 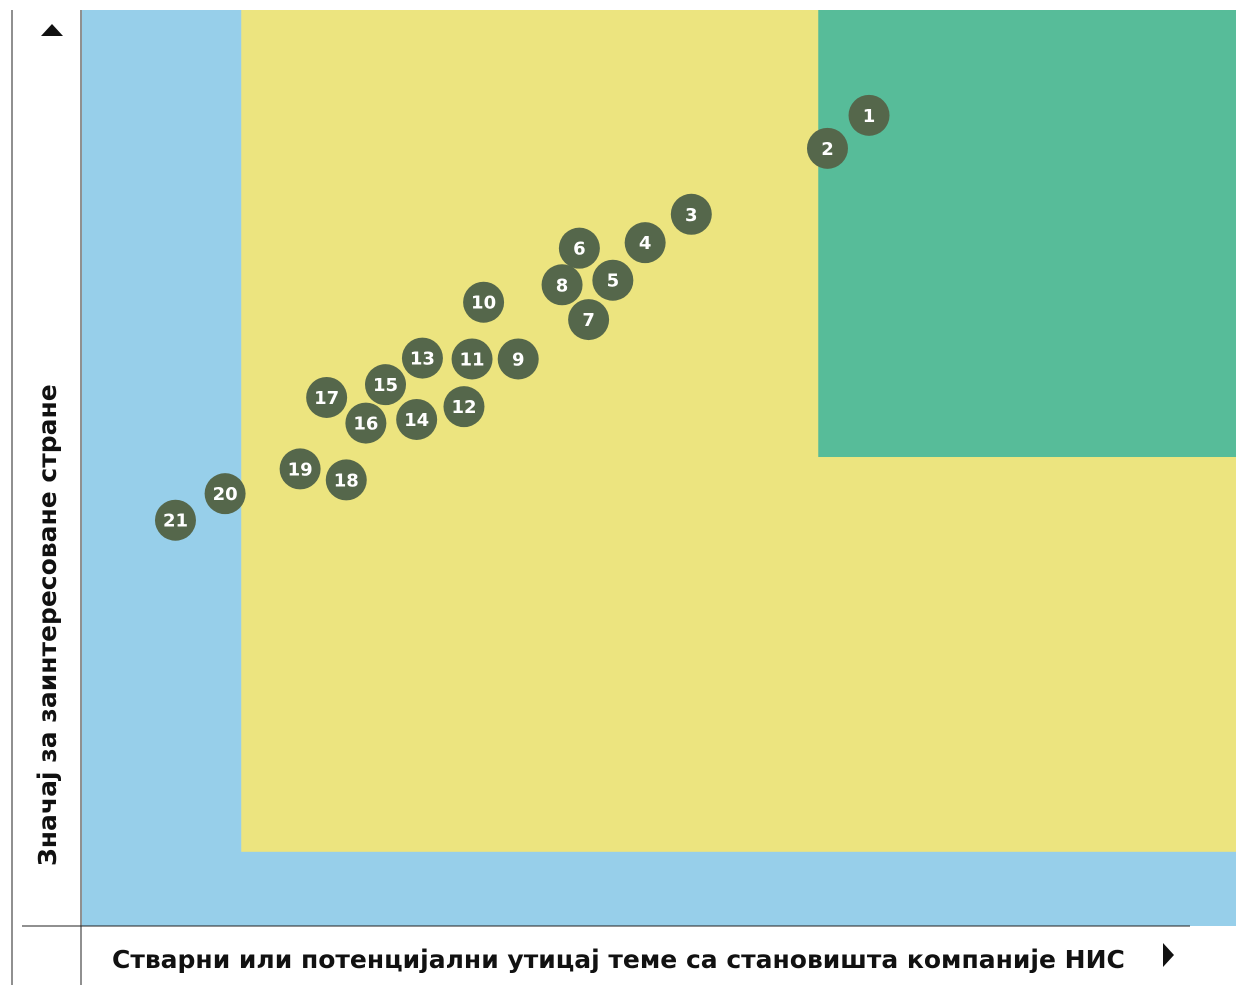 I want to click on point-9: 9, so click(x=518, y=359).